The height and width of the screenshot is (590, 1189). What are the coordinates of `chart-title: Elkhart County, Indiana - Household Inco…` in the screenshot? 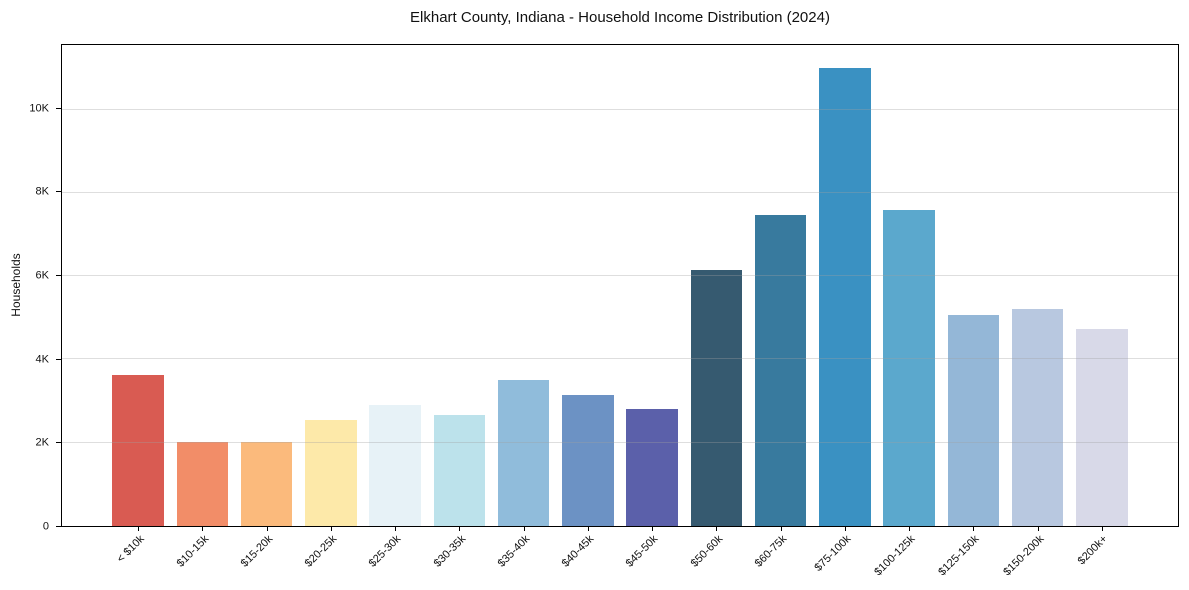 It's located at (620, 17).